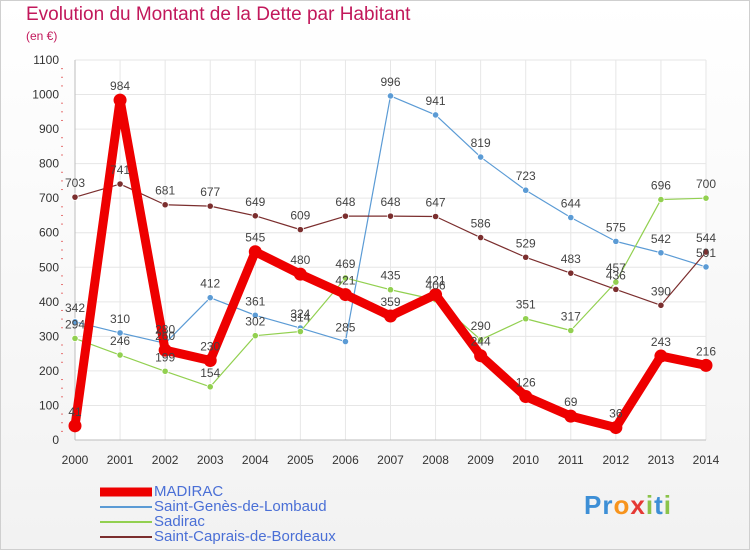  I want to click on data-label-madirac: 230, so click(210, 347).